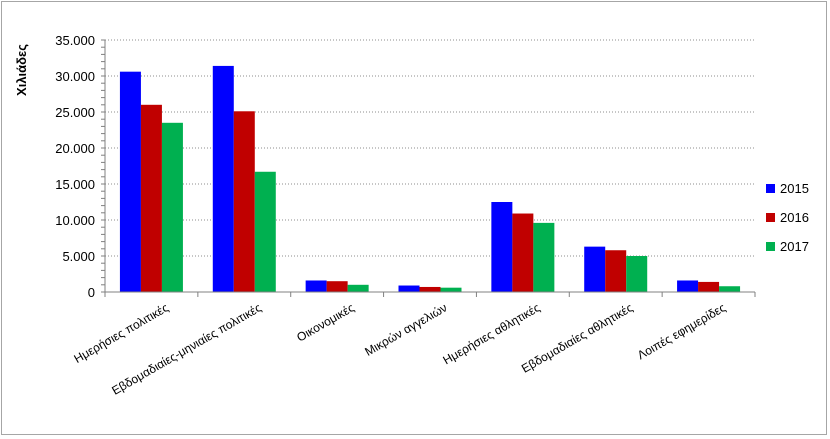  I want to click on category-label: Ημερήσιες αθλητικές, so click(491, 333).